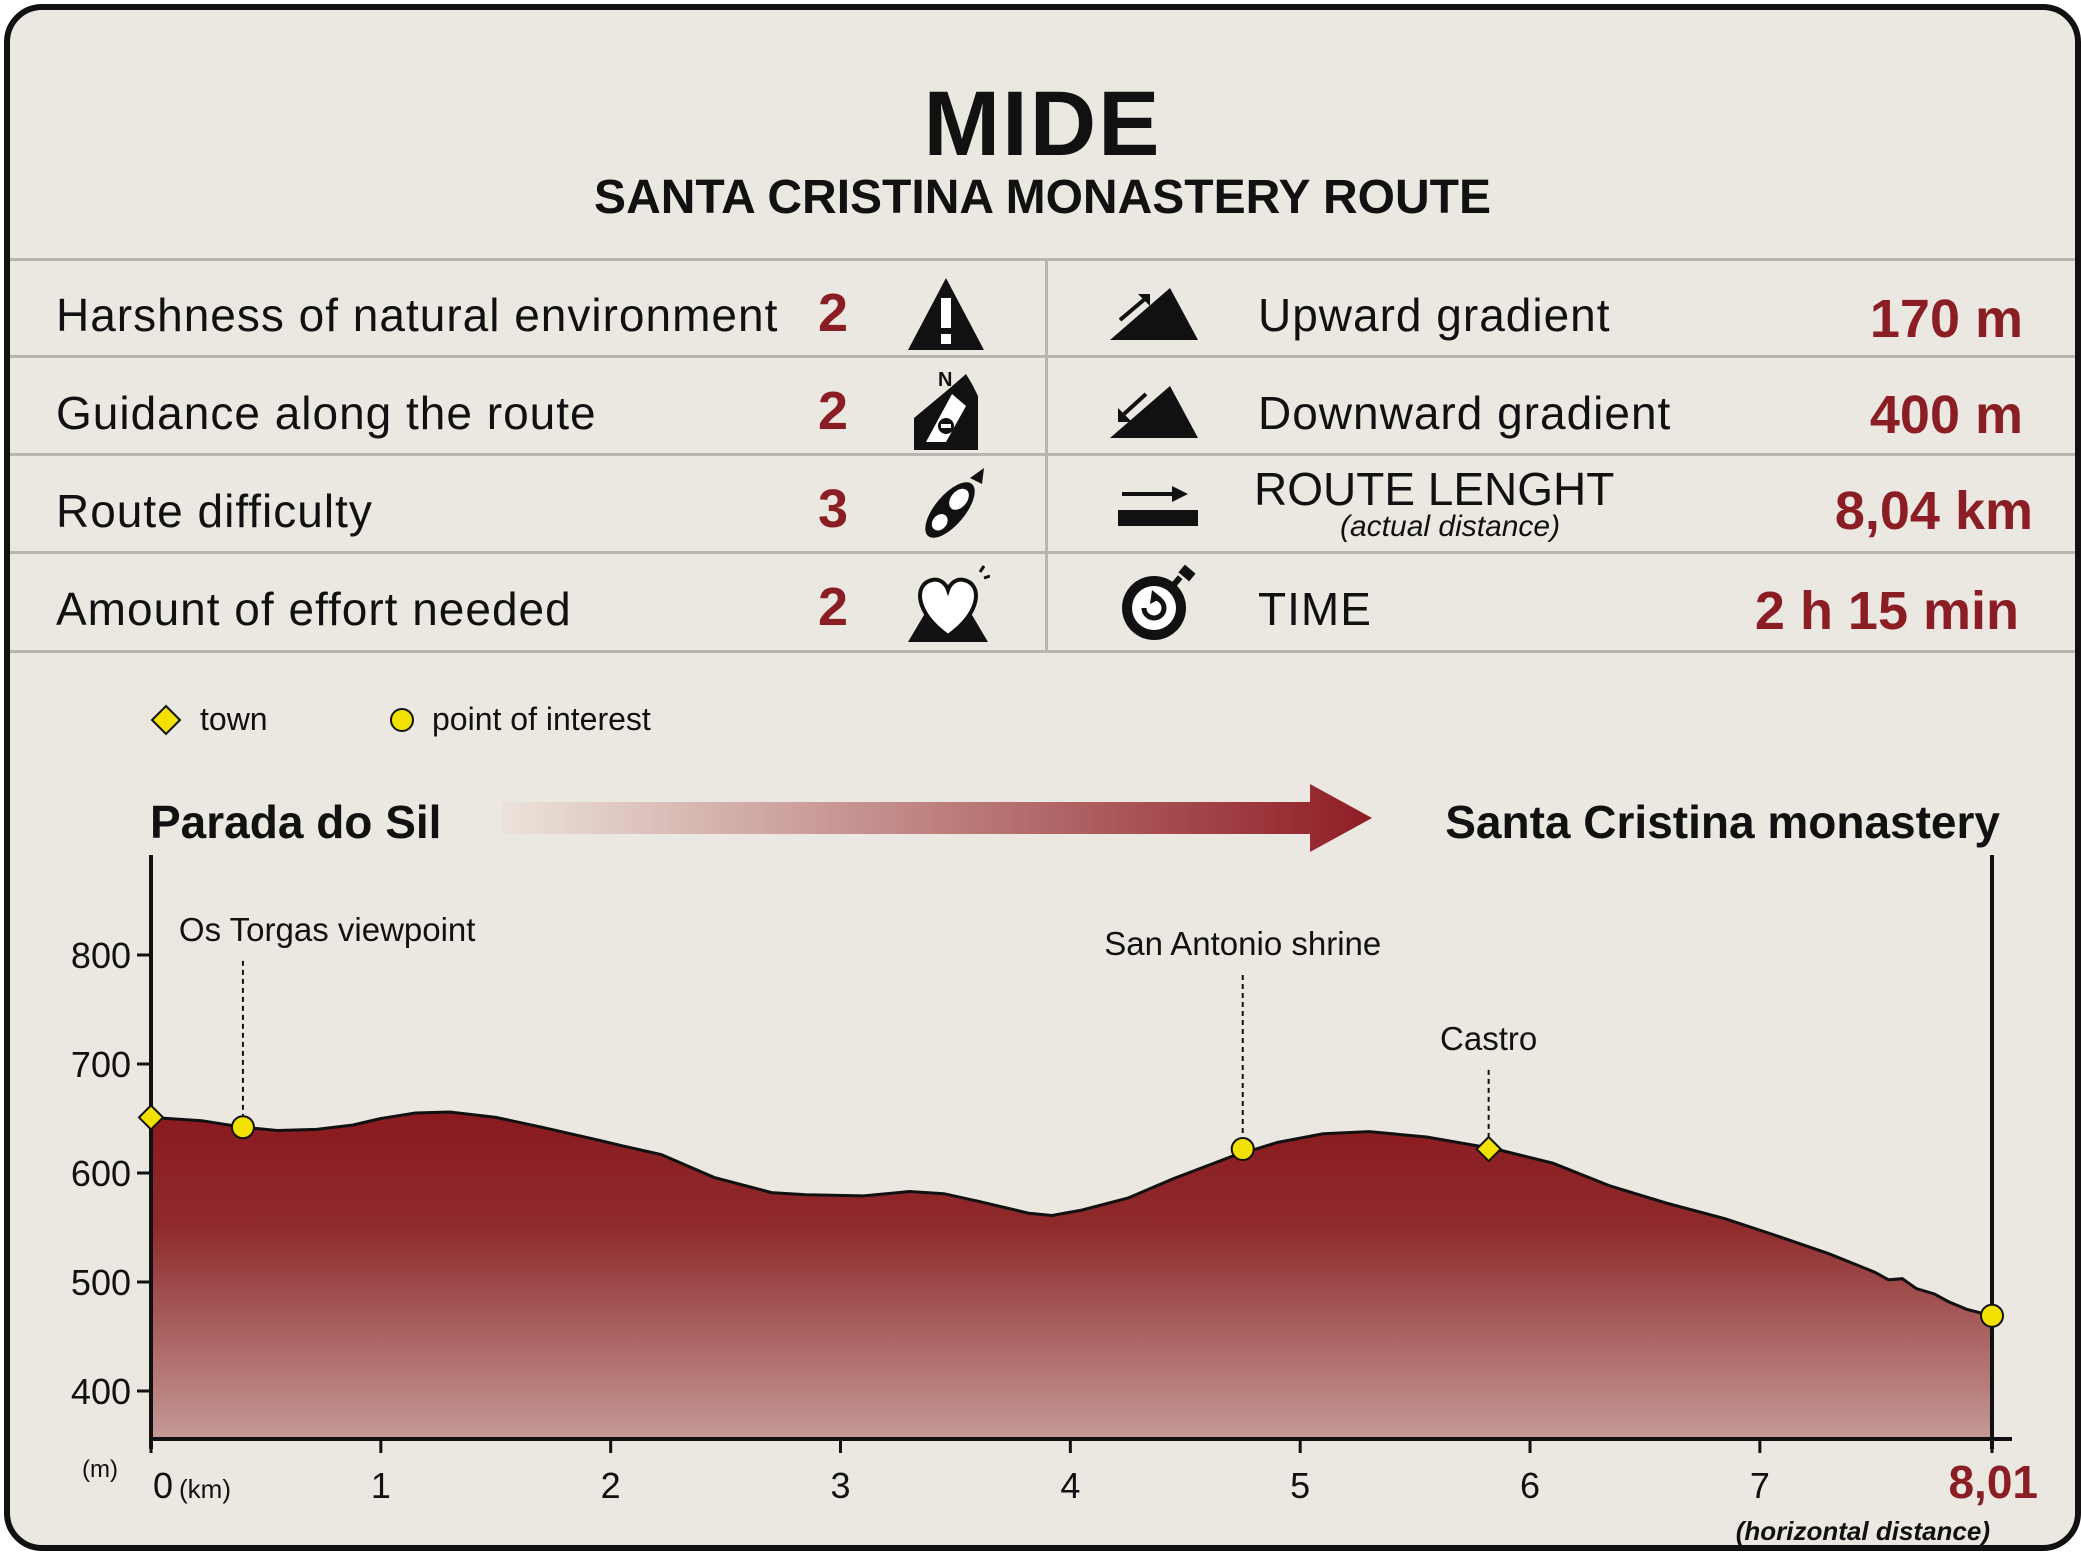 Image resolution: width=2081 pixels, height=1552 pixels. What do you see at coordinates (1154, 314) in the screenshot?
I see `upward-gradient-icon` at bounding box center [1154, 314].